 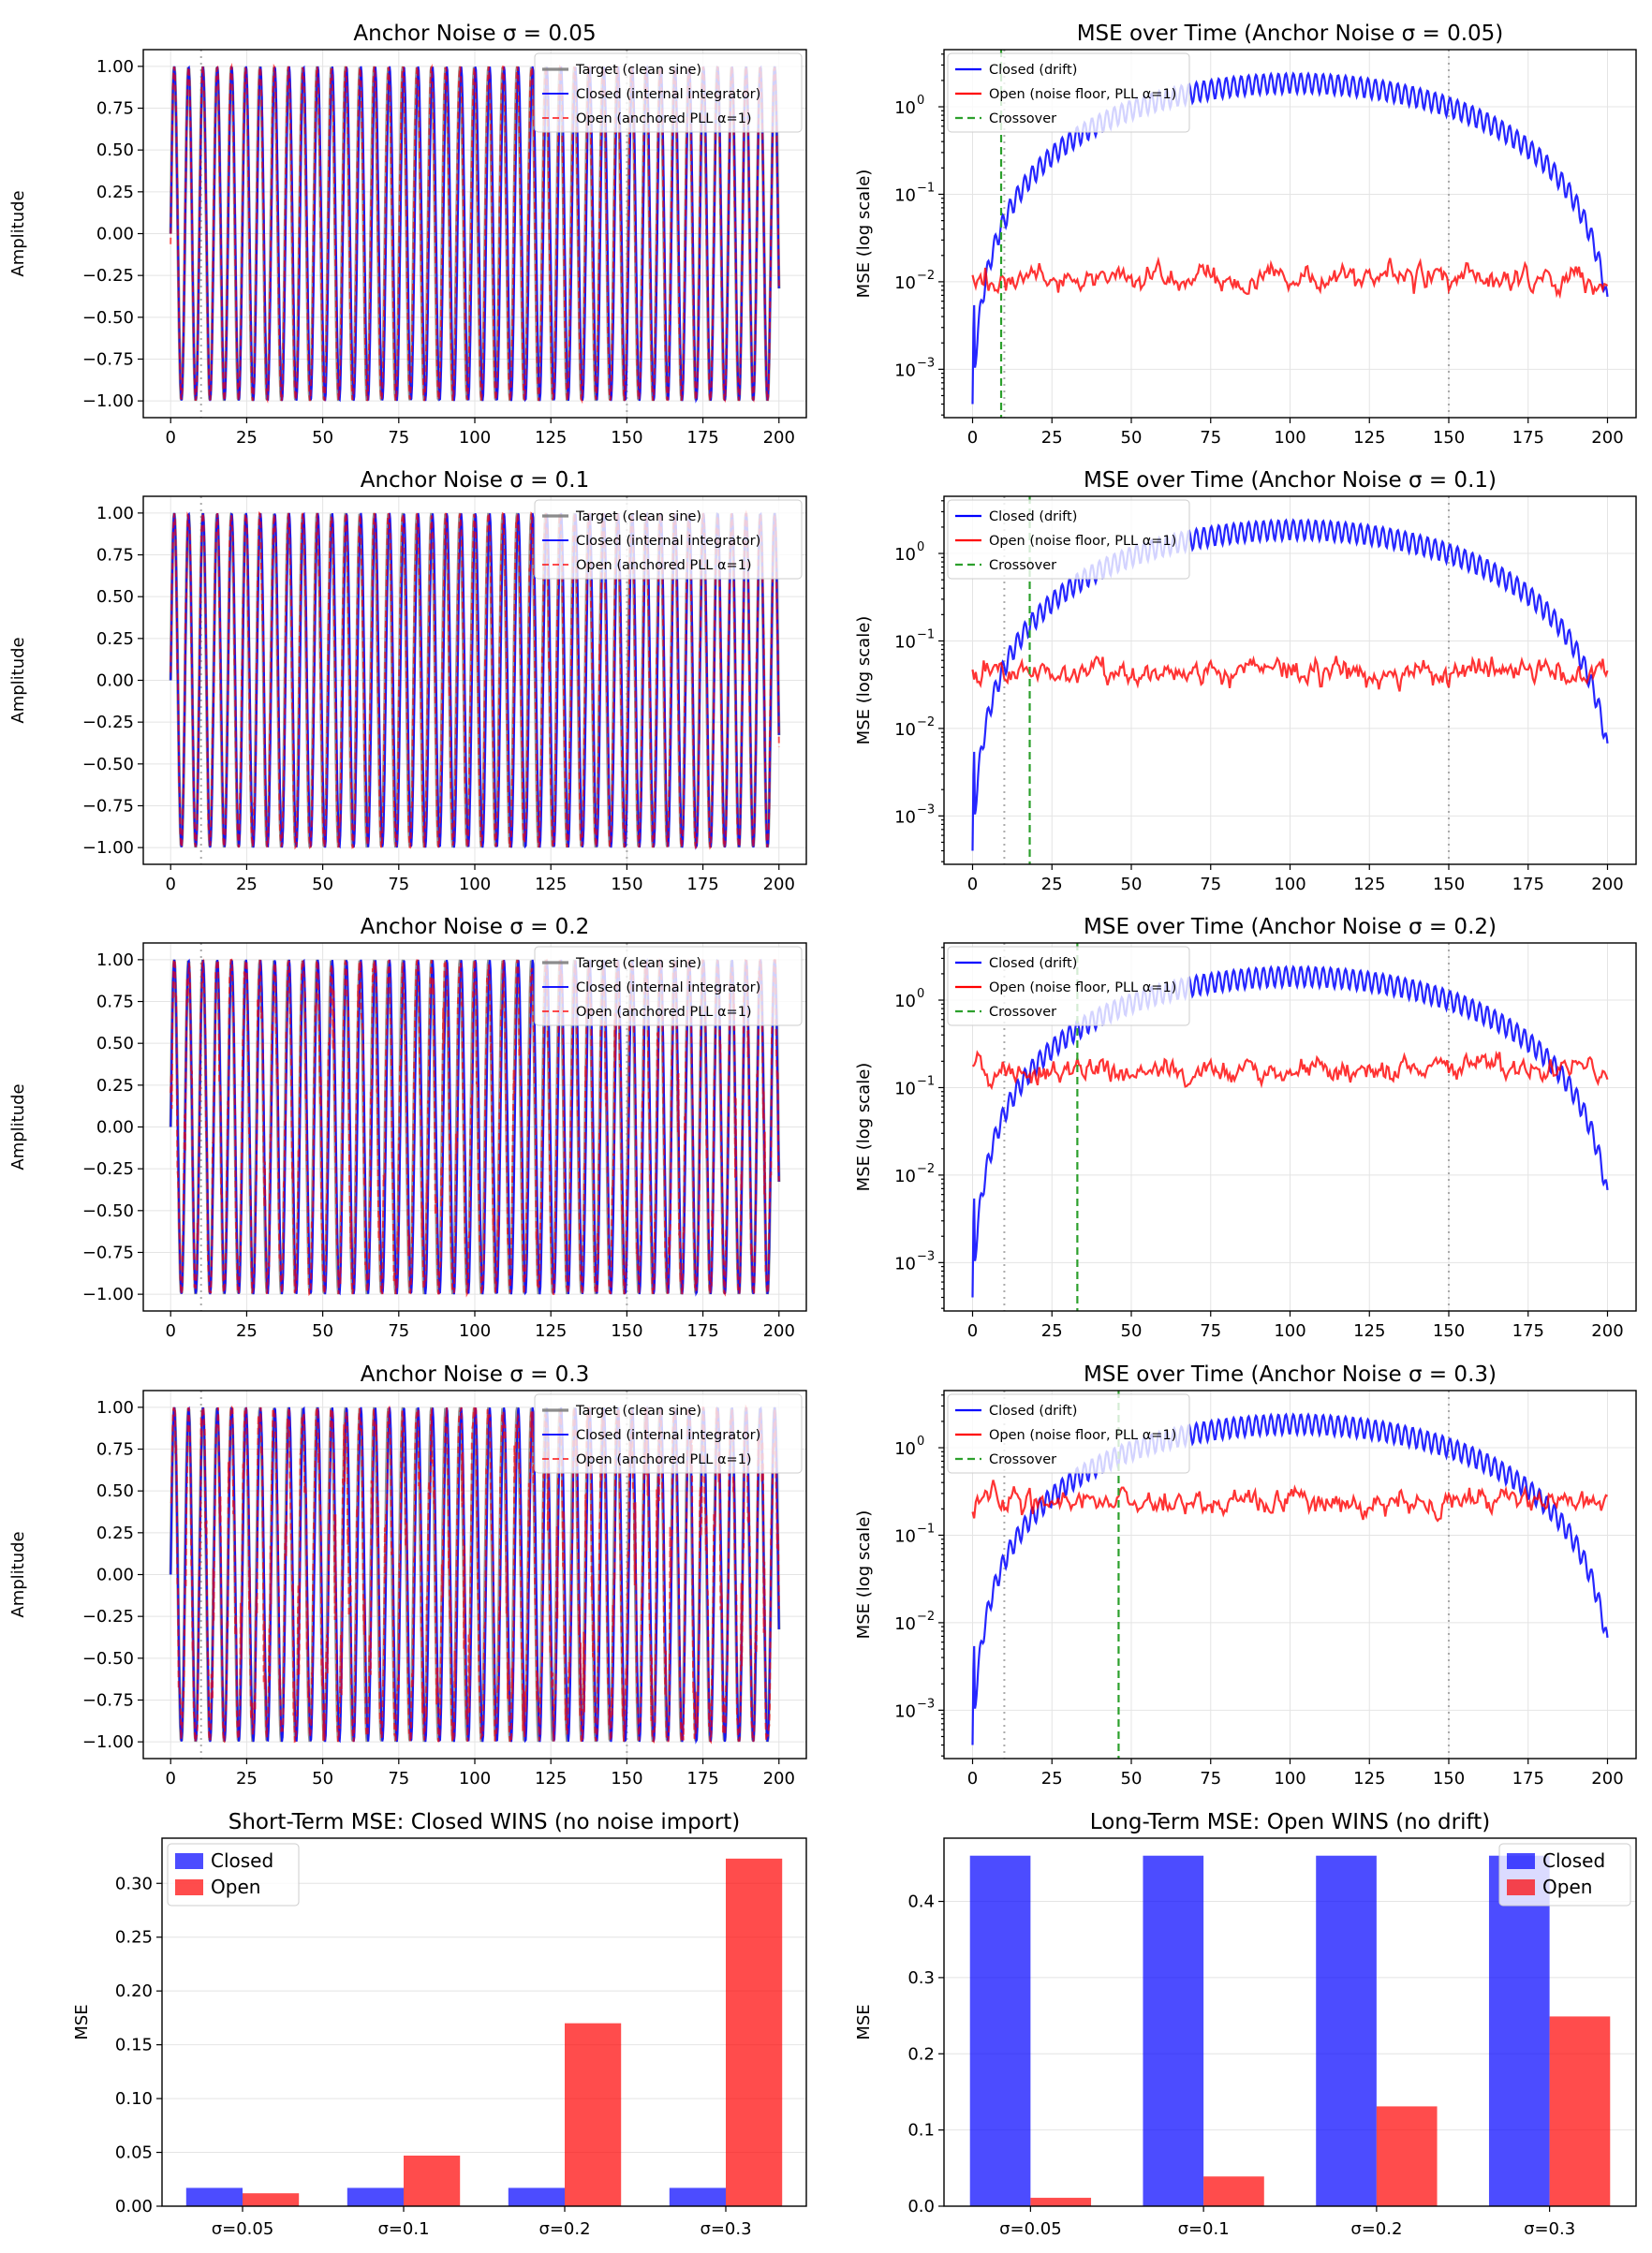 I want to click on legend-label: Closed (drift), so click(x=1033, y=70).